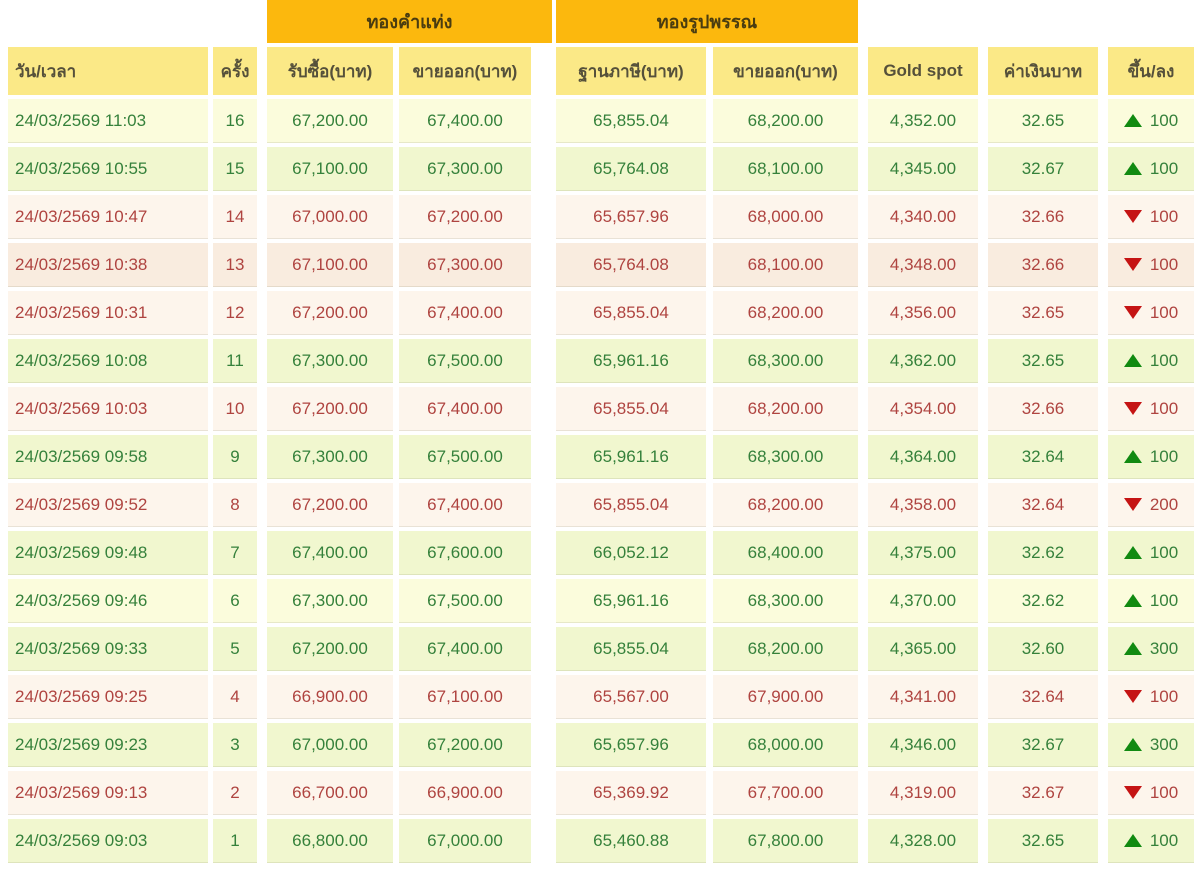 The height and width of the screenshot is (879, 1200). I want to click on cell-tax-base: 65,567.00, so click(631, 697).